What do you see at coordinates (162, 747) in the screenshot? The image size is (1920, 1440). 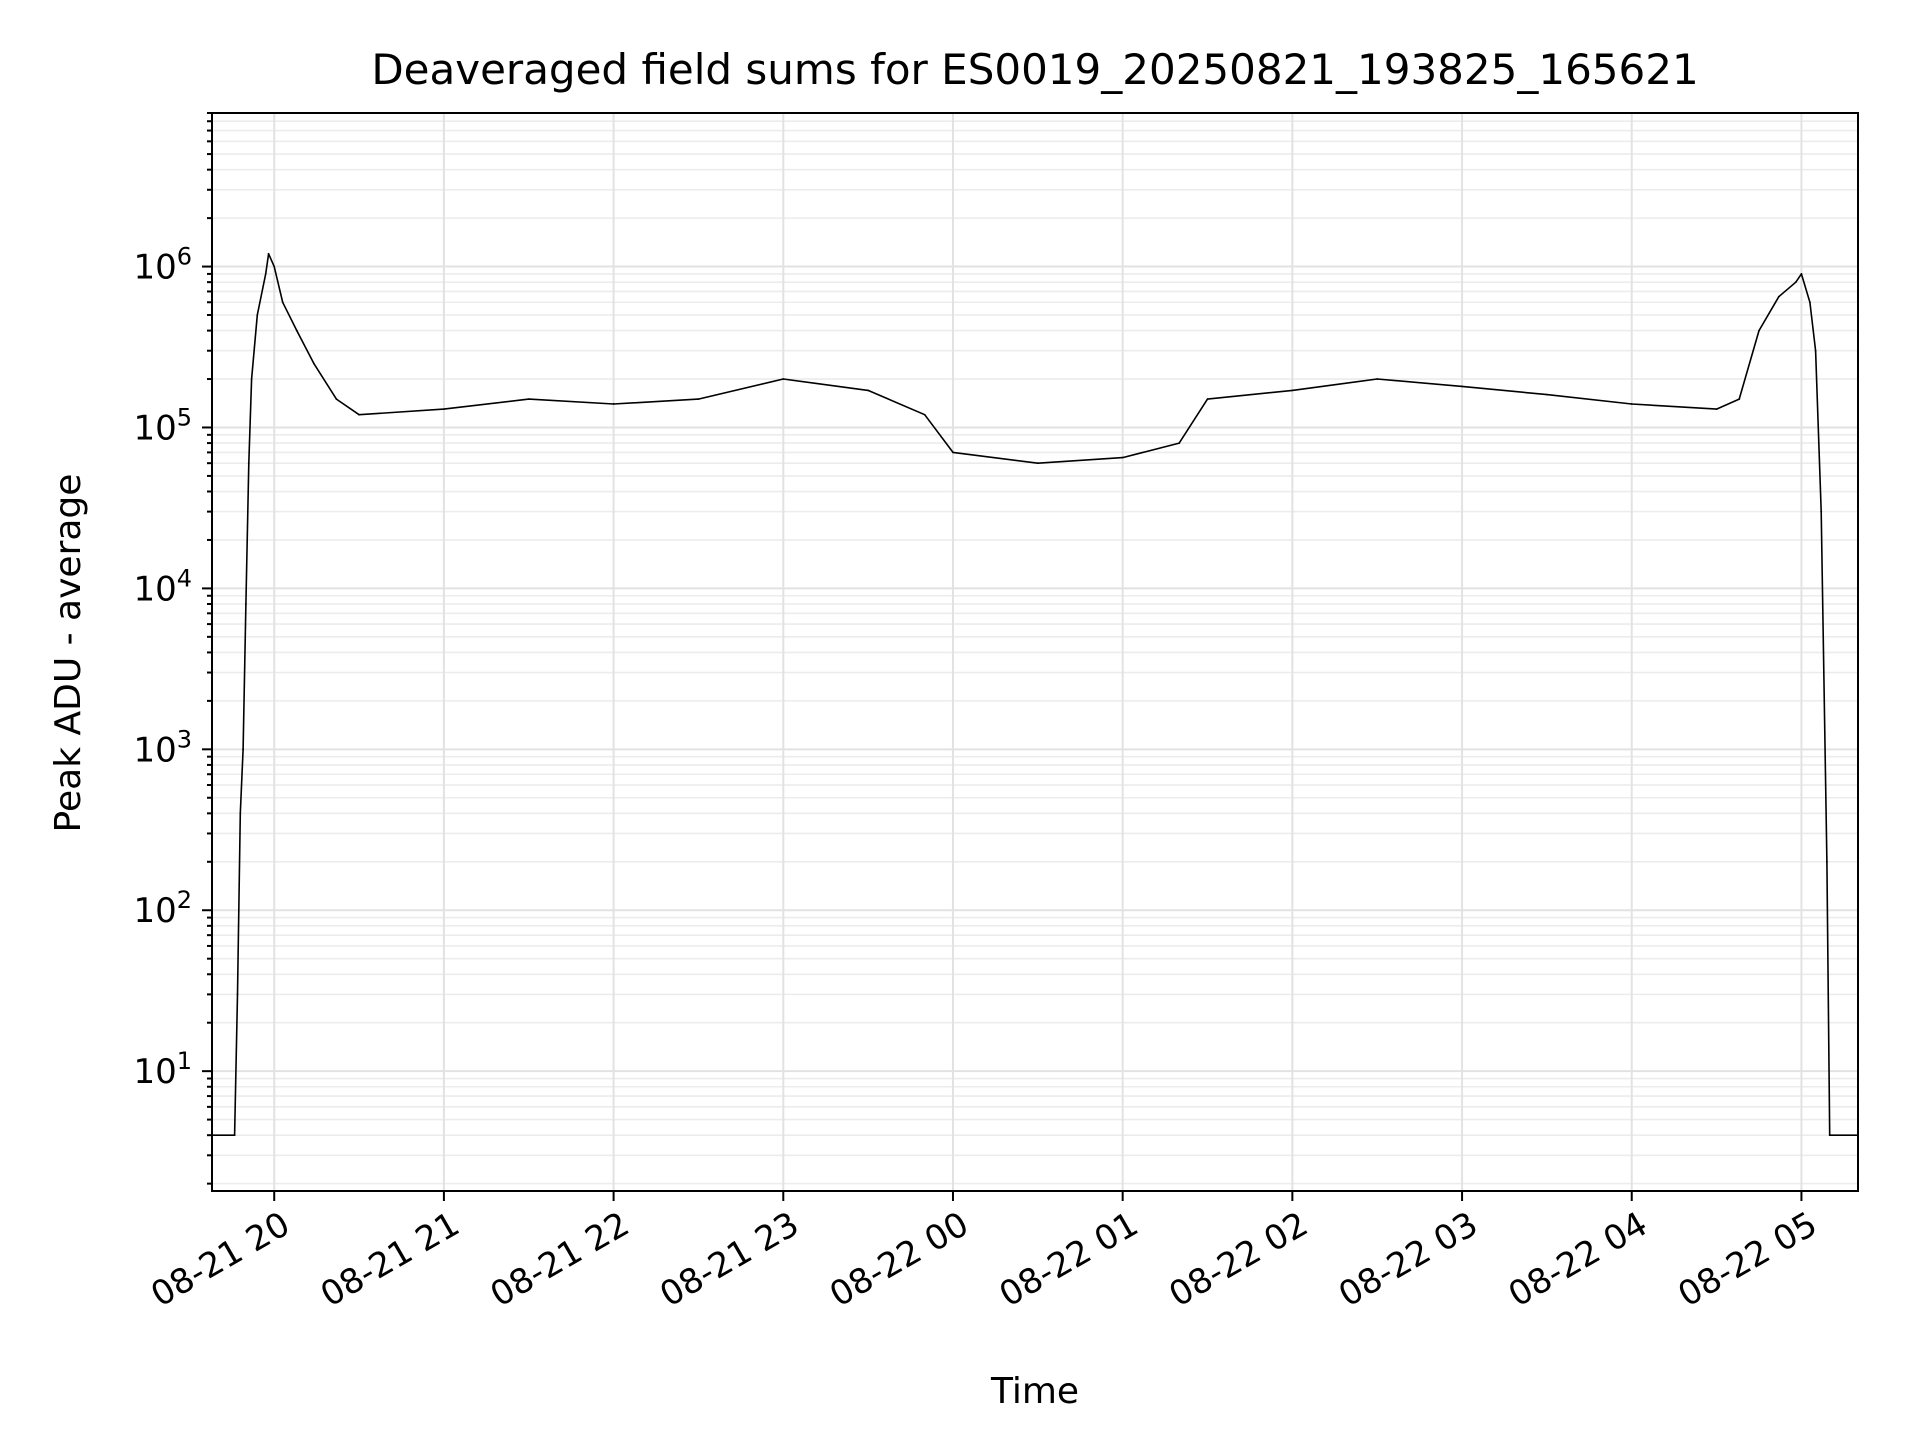 I see `y-tick-label: 10³` at bounding box center [162, 747].